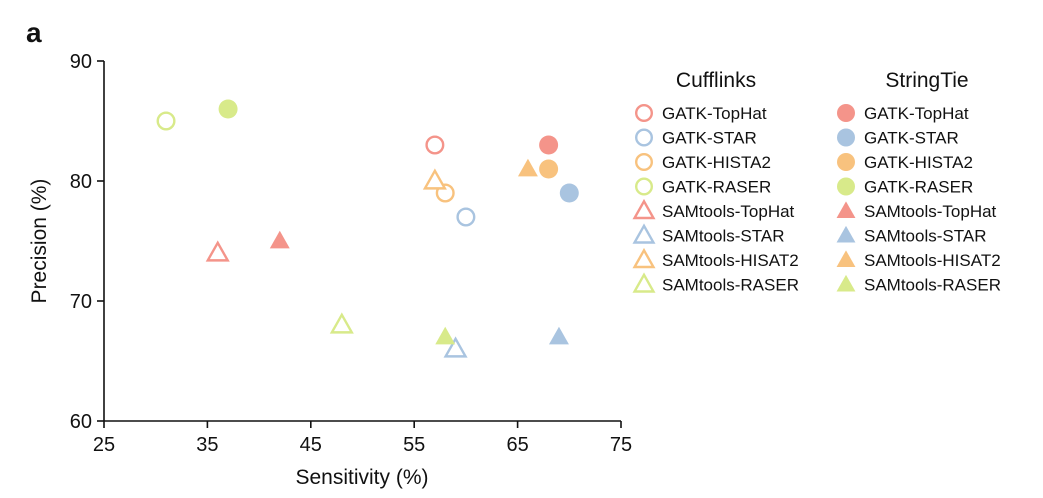 This screenshot has height=498, width=1043. What do you see at coordinates (34, 32) in the screenshot?
I see `panel-label: a` at bounding box center [34, 32].